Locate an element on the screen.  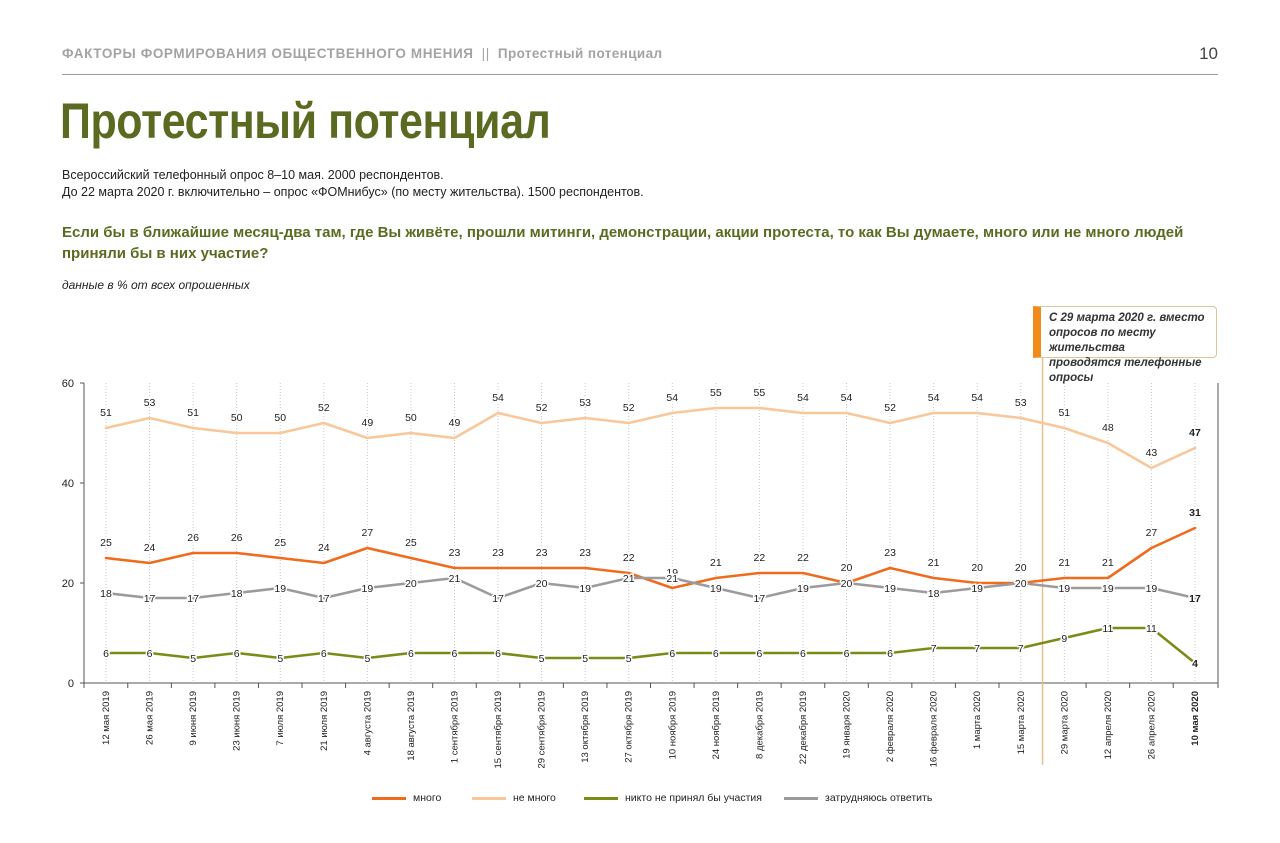
page-title: Протестный потенциал is located at coordinates (305, 121).